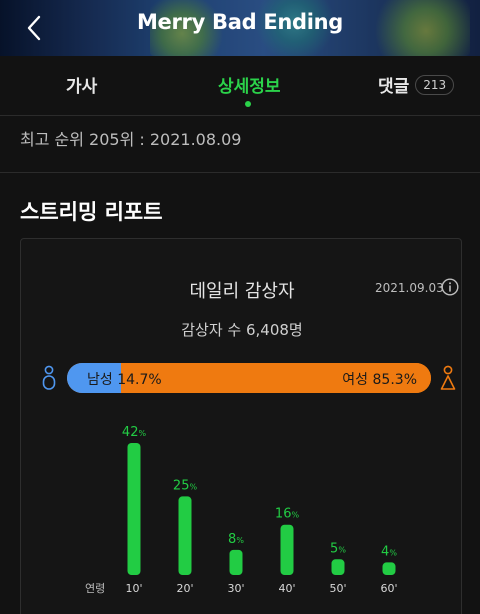 This screenshot has width=480, height=614. I want to click on song-header: Merry Bad Ending, so click(240, 28).